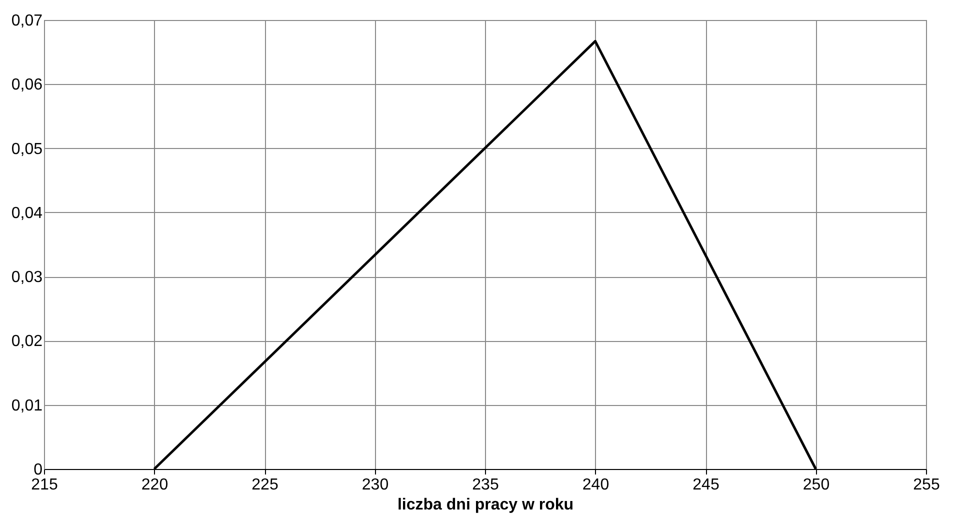 This screenshot has height=530, width=962. What do you see at coordinates (27, 149) in the screenshot?
I see `y-tick-label: 0,05` at bounding box center [27, 149].